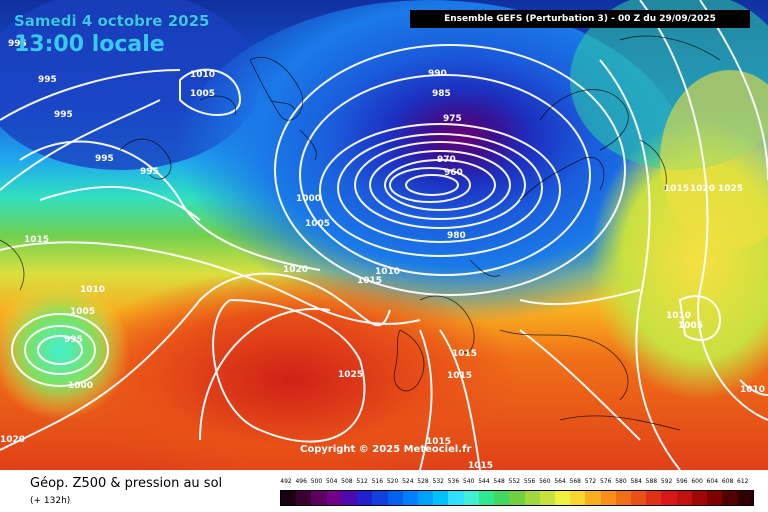 The image size is (768, 512). What do you see at coordinates (453, 481) in the screenshot?
I see `scale-value-label: 536` at bounding box center [453, 481].